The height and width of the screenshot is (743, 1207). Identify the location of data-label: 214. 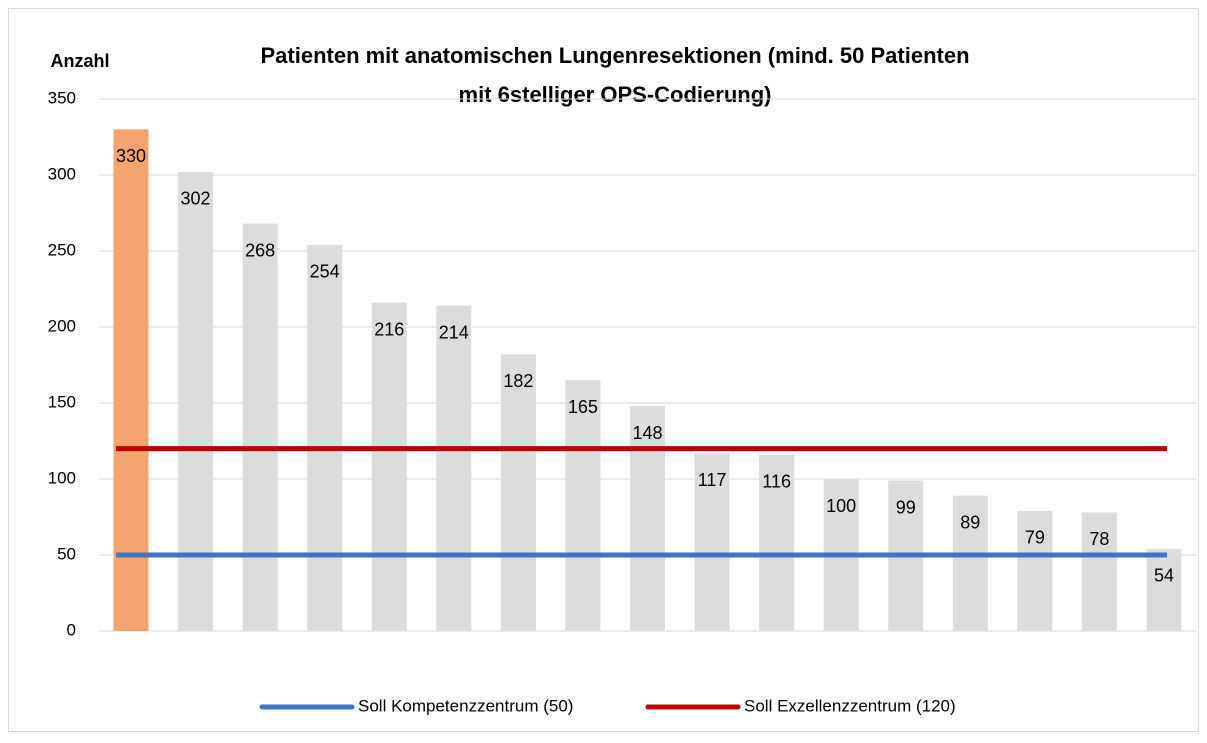
(454, 332).